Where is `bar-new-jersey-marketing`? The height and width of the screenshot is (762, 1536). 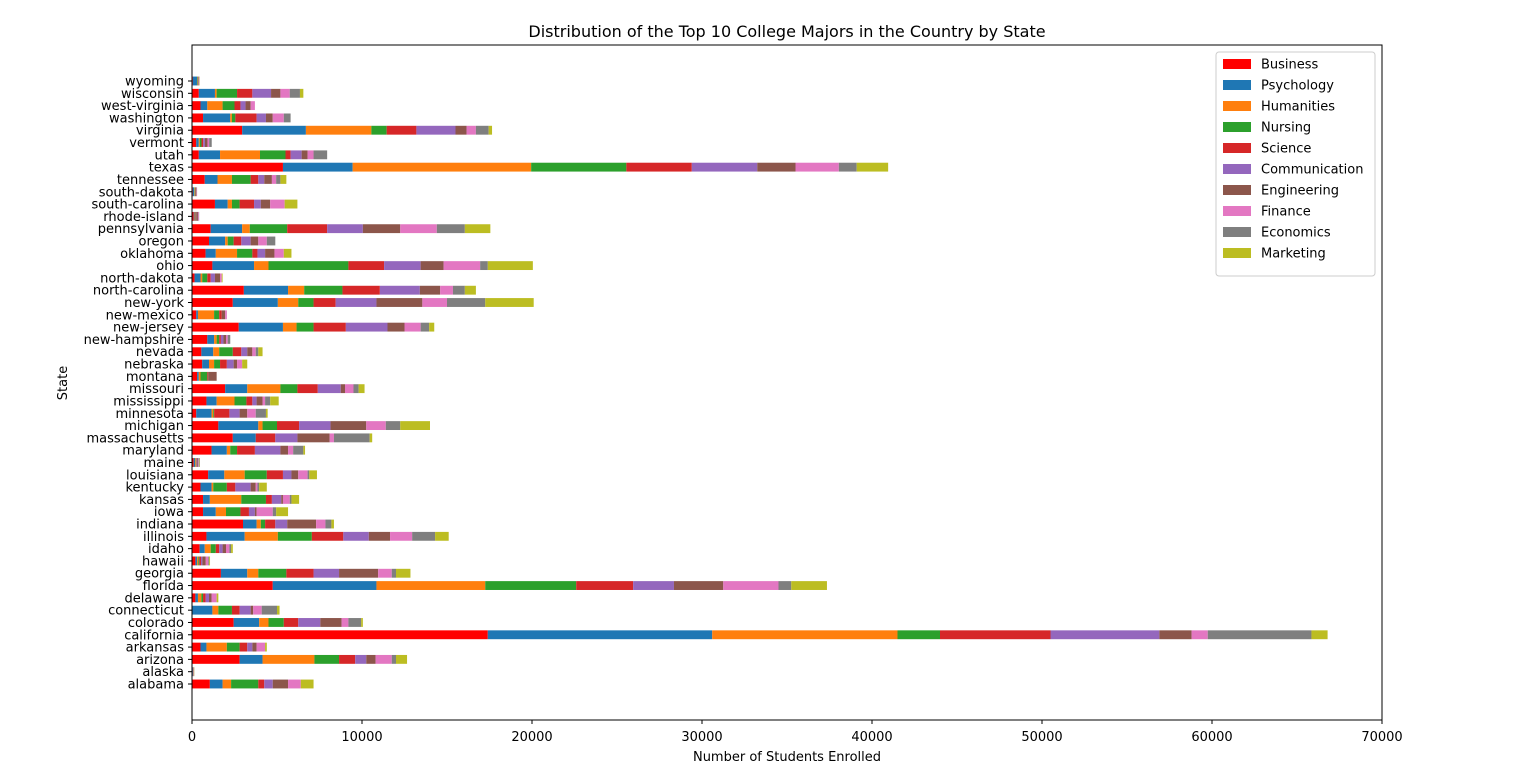 bar-new-jersey-marketing is located at coordinates (432, 327).